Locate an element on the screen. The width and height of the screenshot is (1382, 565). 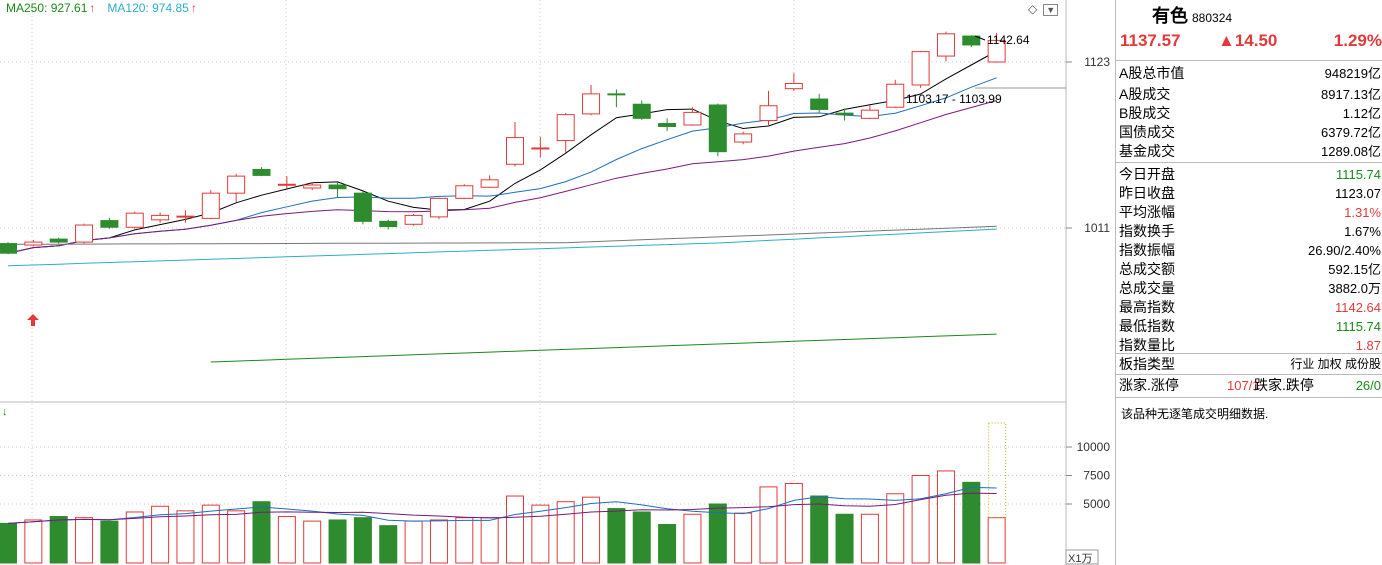
stat-row: 指数换手 1.67% is located at coordinates (1249, 231).